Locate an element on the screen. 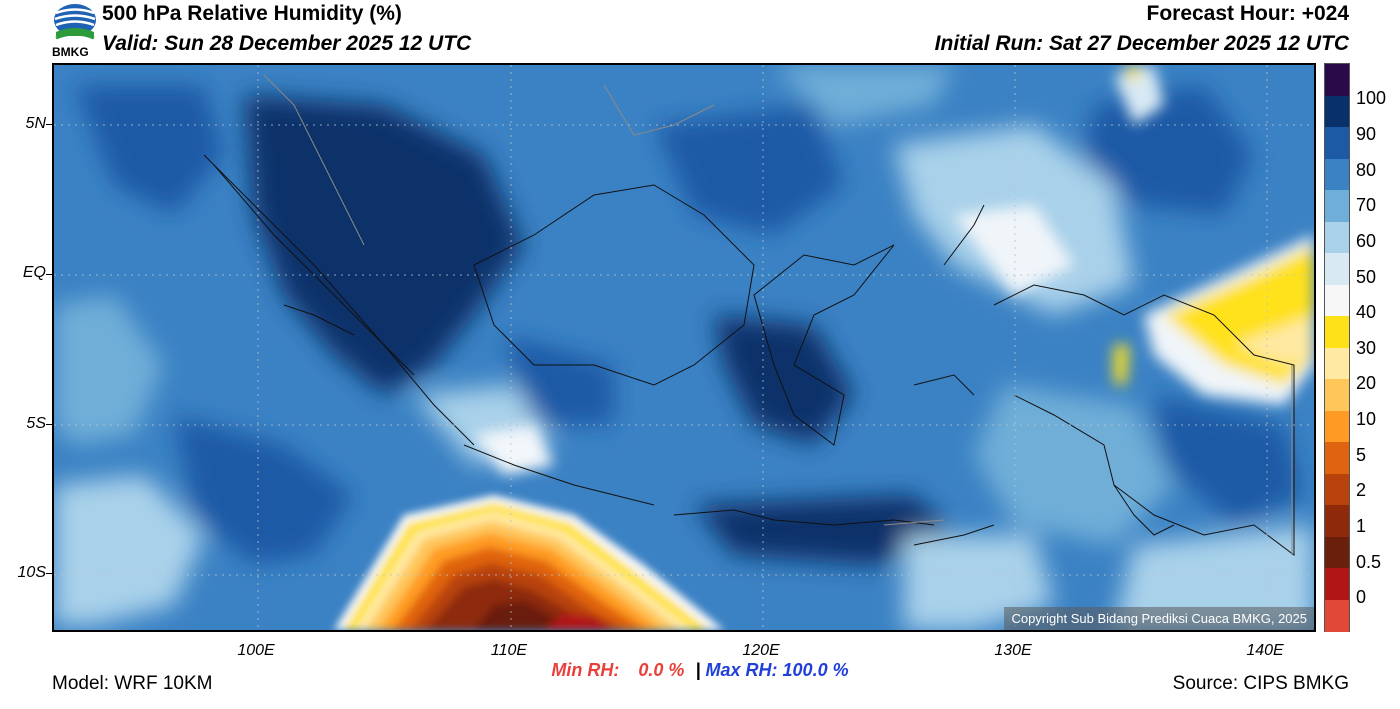  cbar-label-1: 1 is located at coordinates (1361, 526).